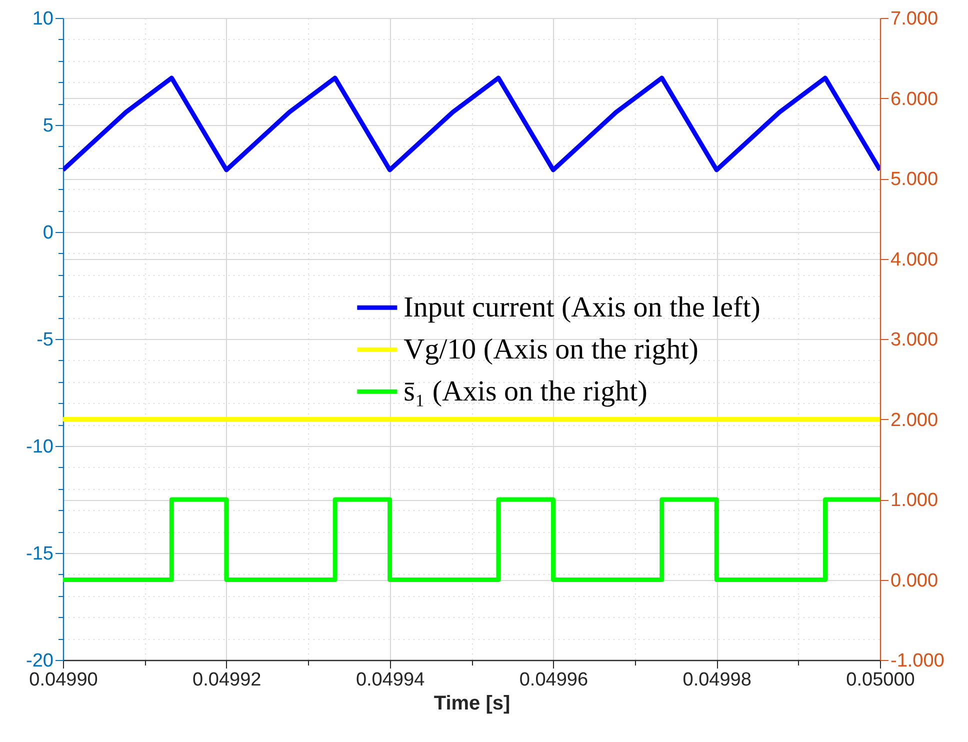  I want to click on y-tick-label: 5, so click(48, 126).